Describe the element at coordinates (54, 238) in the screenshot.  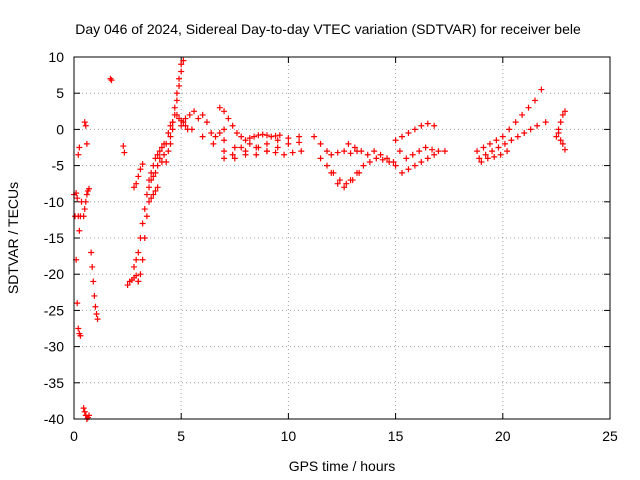
I see `y-tick-label: -15` at that location.